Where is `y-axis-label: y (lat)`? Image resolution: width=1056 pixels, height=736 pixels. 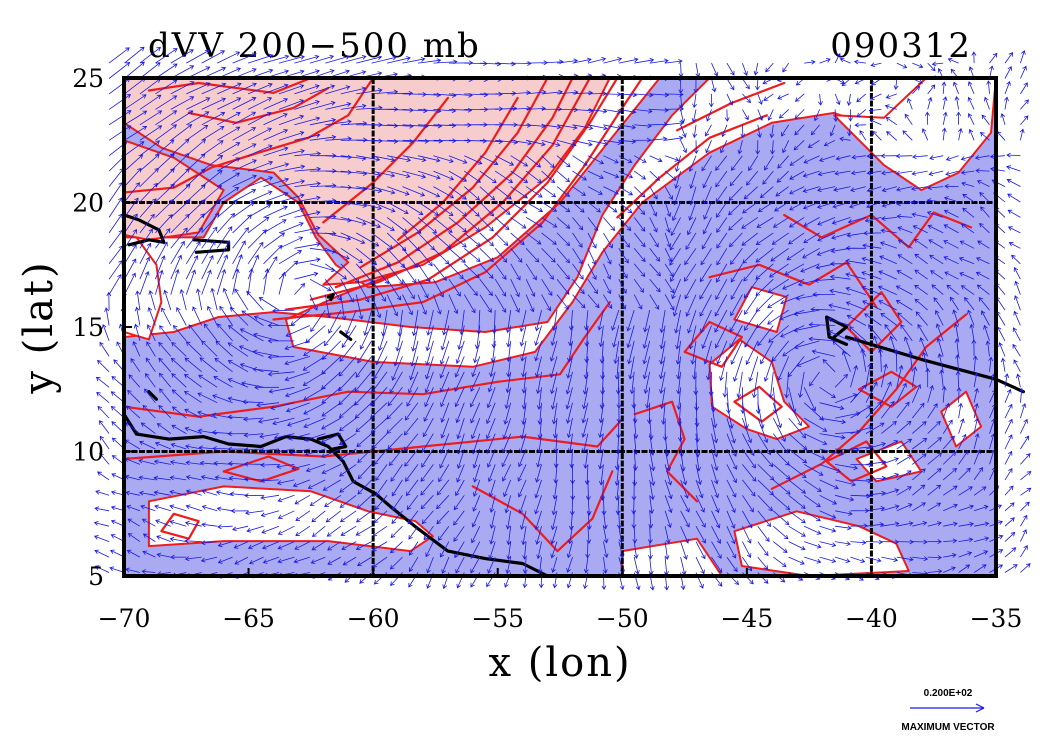
y-axis-label: y (lat) is located at coordinates (39, 327).